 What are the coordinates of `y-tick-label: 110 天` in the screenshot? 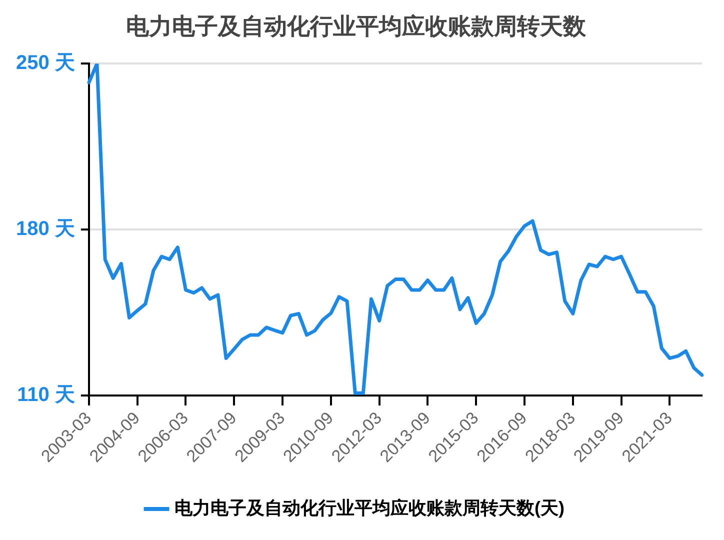 It's located at (46, 395).